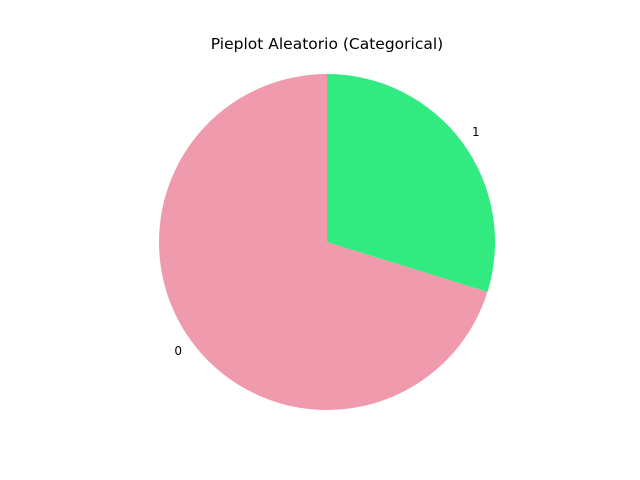  What do you see at coordinates (476, 132) in the screenshot?
I see `slice-label-1: 1` at bounding box center [476, 132].